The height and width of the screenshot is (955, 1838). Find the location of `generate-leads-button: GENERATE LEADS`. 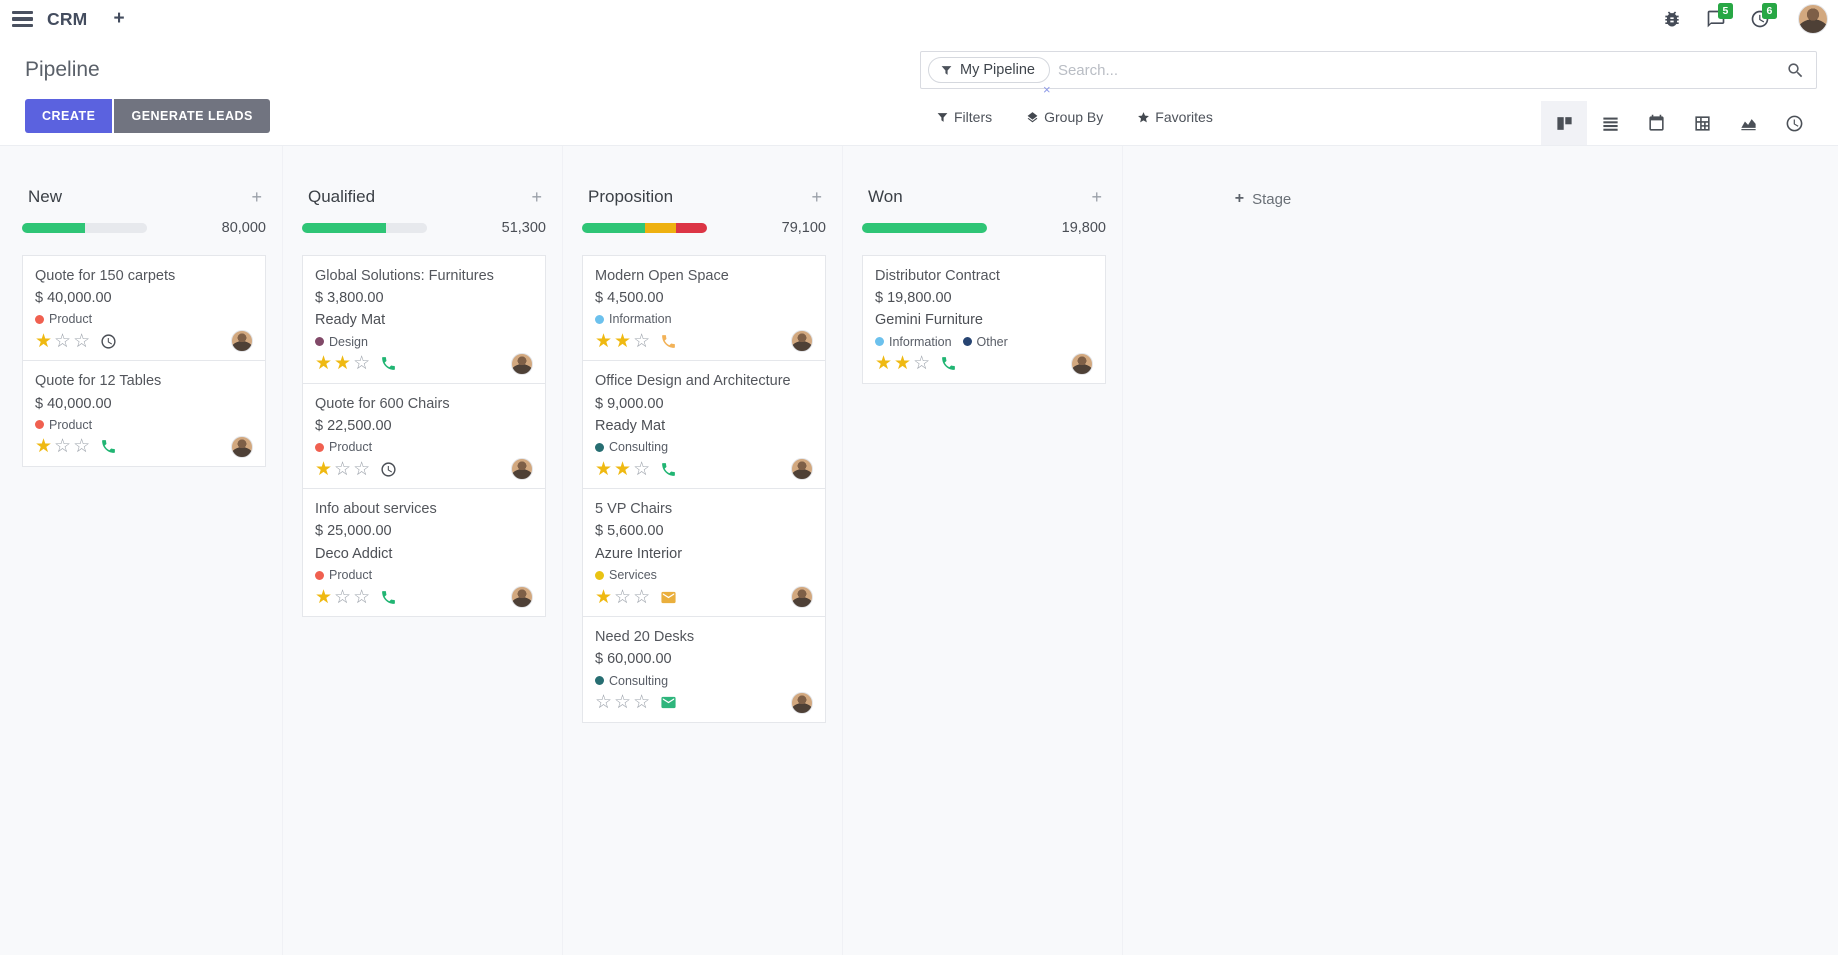

generate-leads-button: GENERATE LEADS is located at coordinates (192, 116).